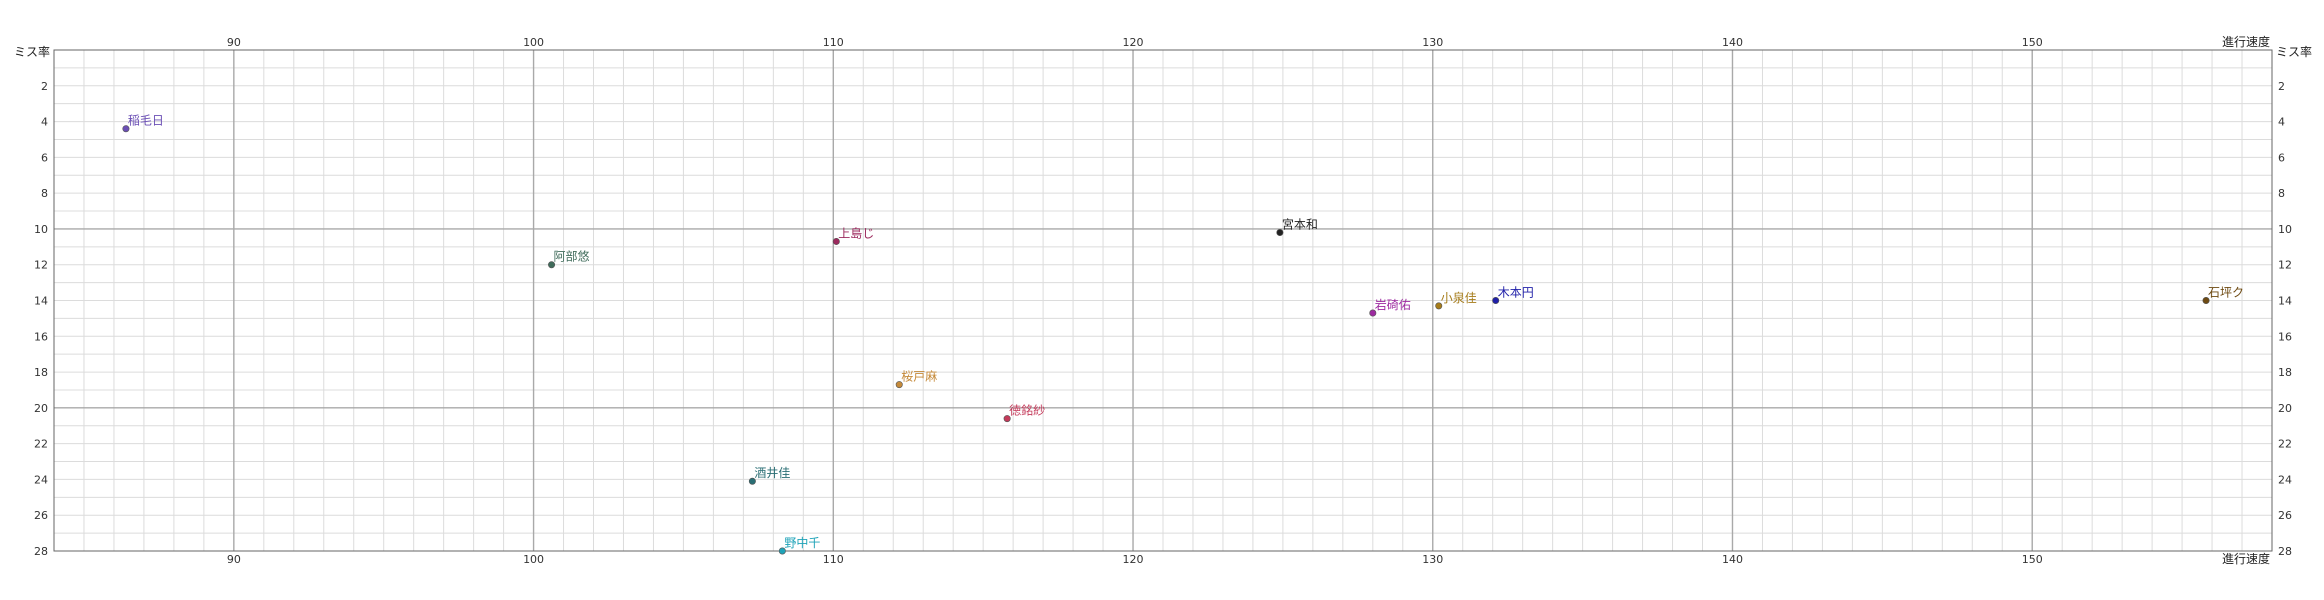 This screenshot has width=2324, height=600. What do you see at coordinates (146, 121) in the screenshot?
I see `data-point-label: 稲毛日` at bounding box center [146, 121].